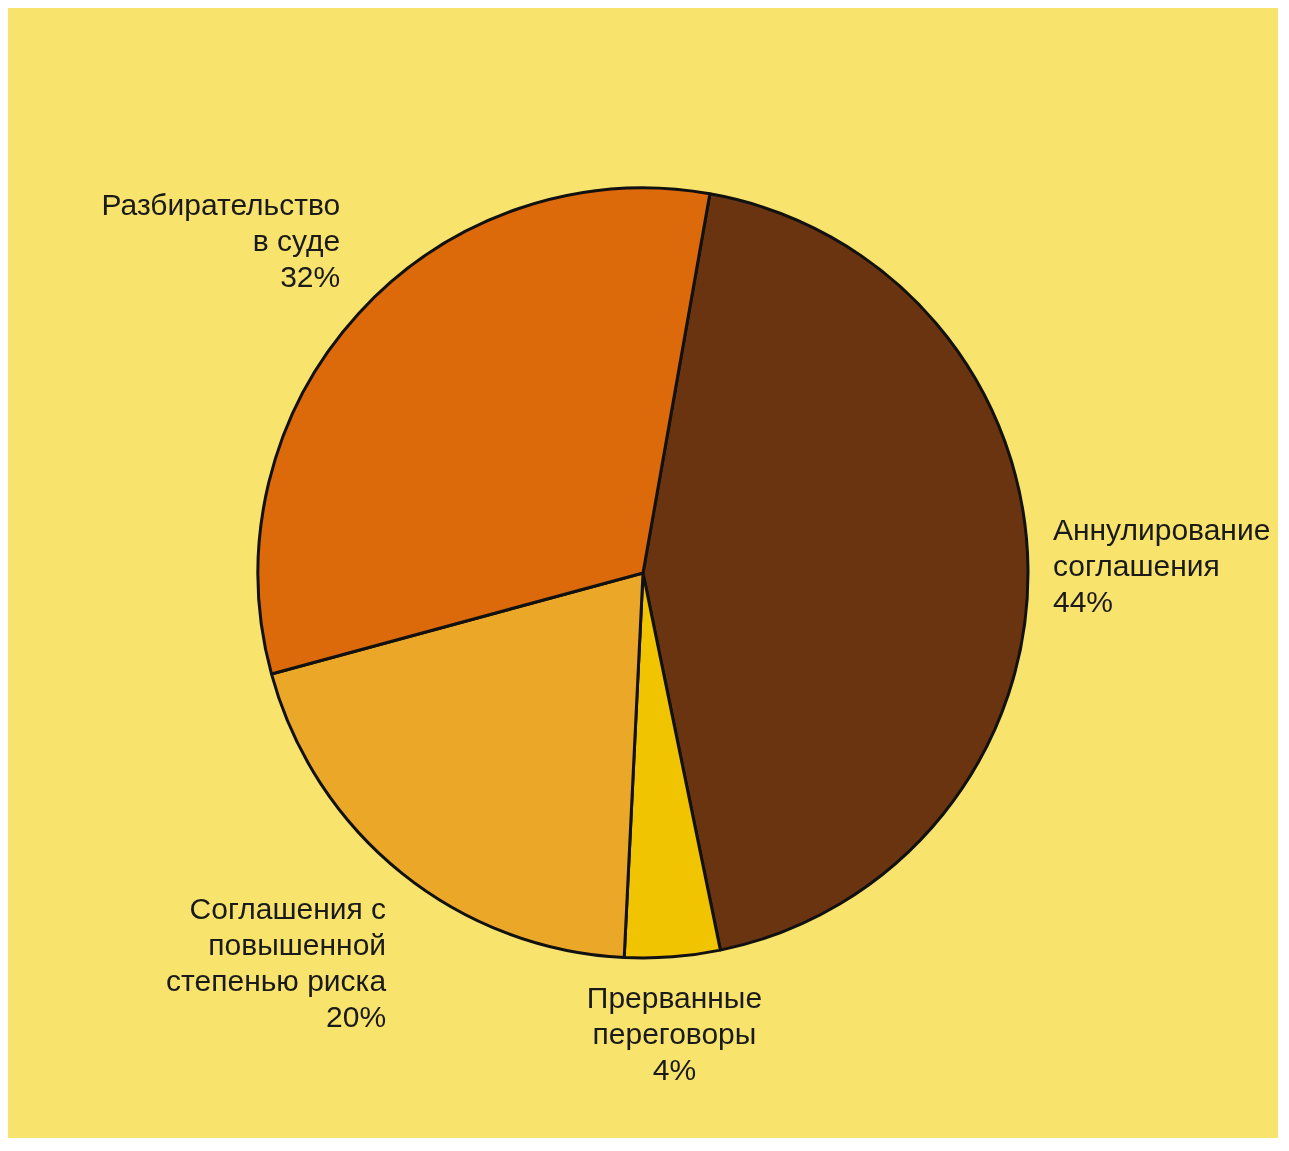 The image size is (1289, 1151). Describe the element at coordinates (356, 1016) in the screenshot. I see `data-label: 20%` at that location.